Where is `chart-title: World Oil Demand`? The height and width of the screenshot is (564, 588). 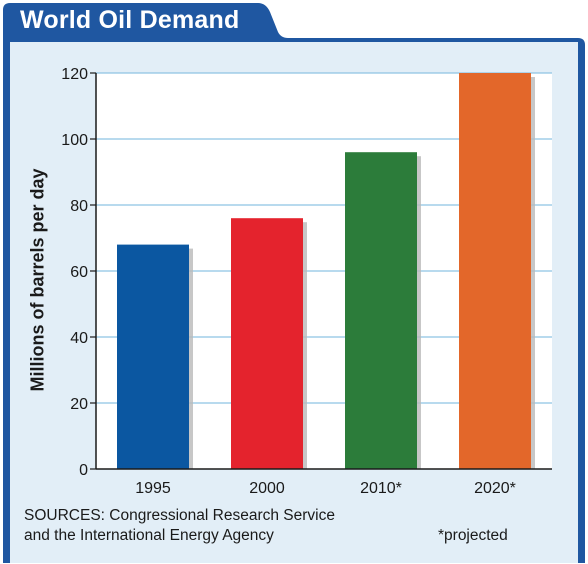
chart-title: World Oil Demand is located at coordinates (130, 20).